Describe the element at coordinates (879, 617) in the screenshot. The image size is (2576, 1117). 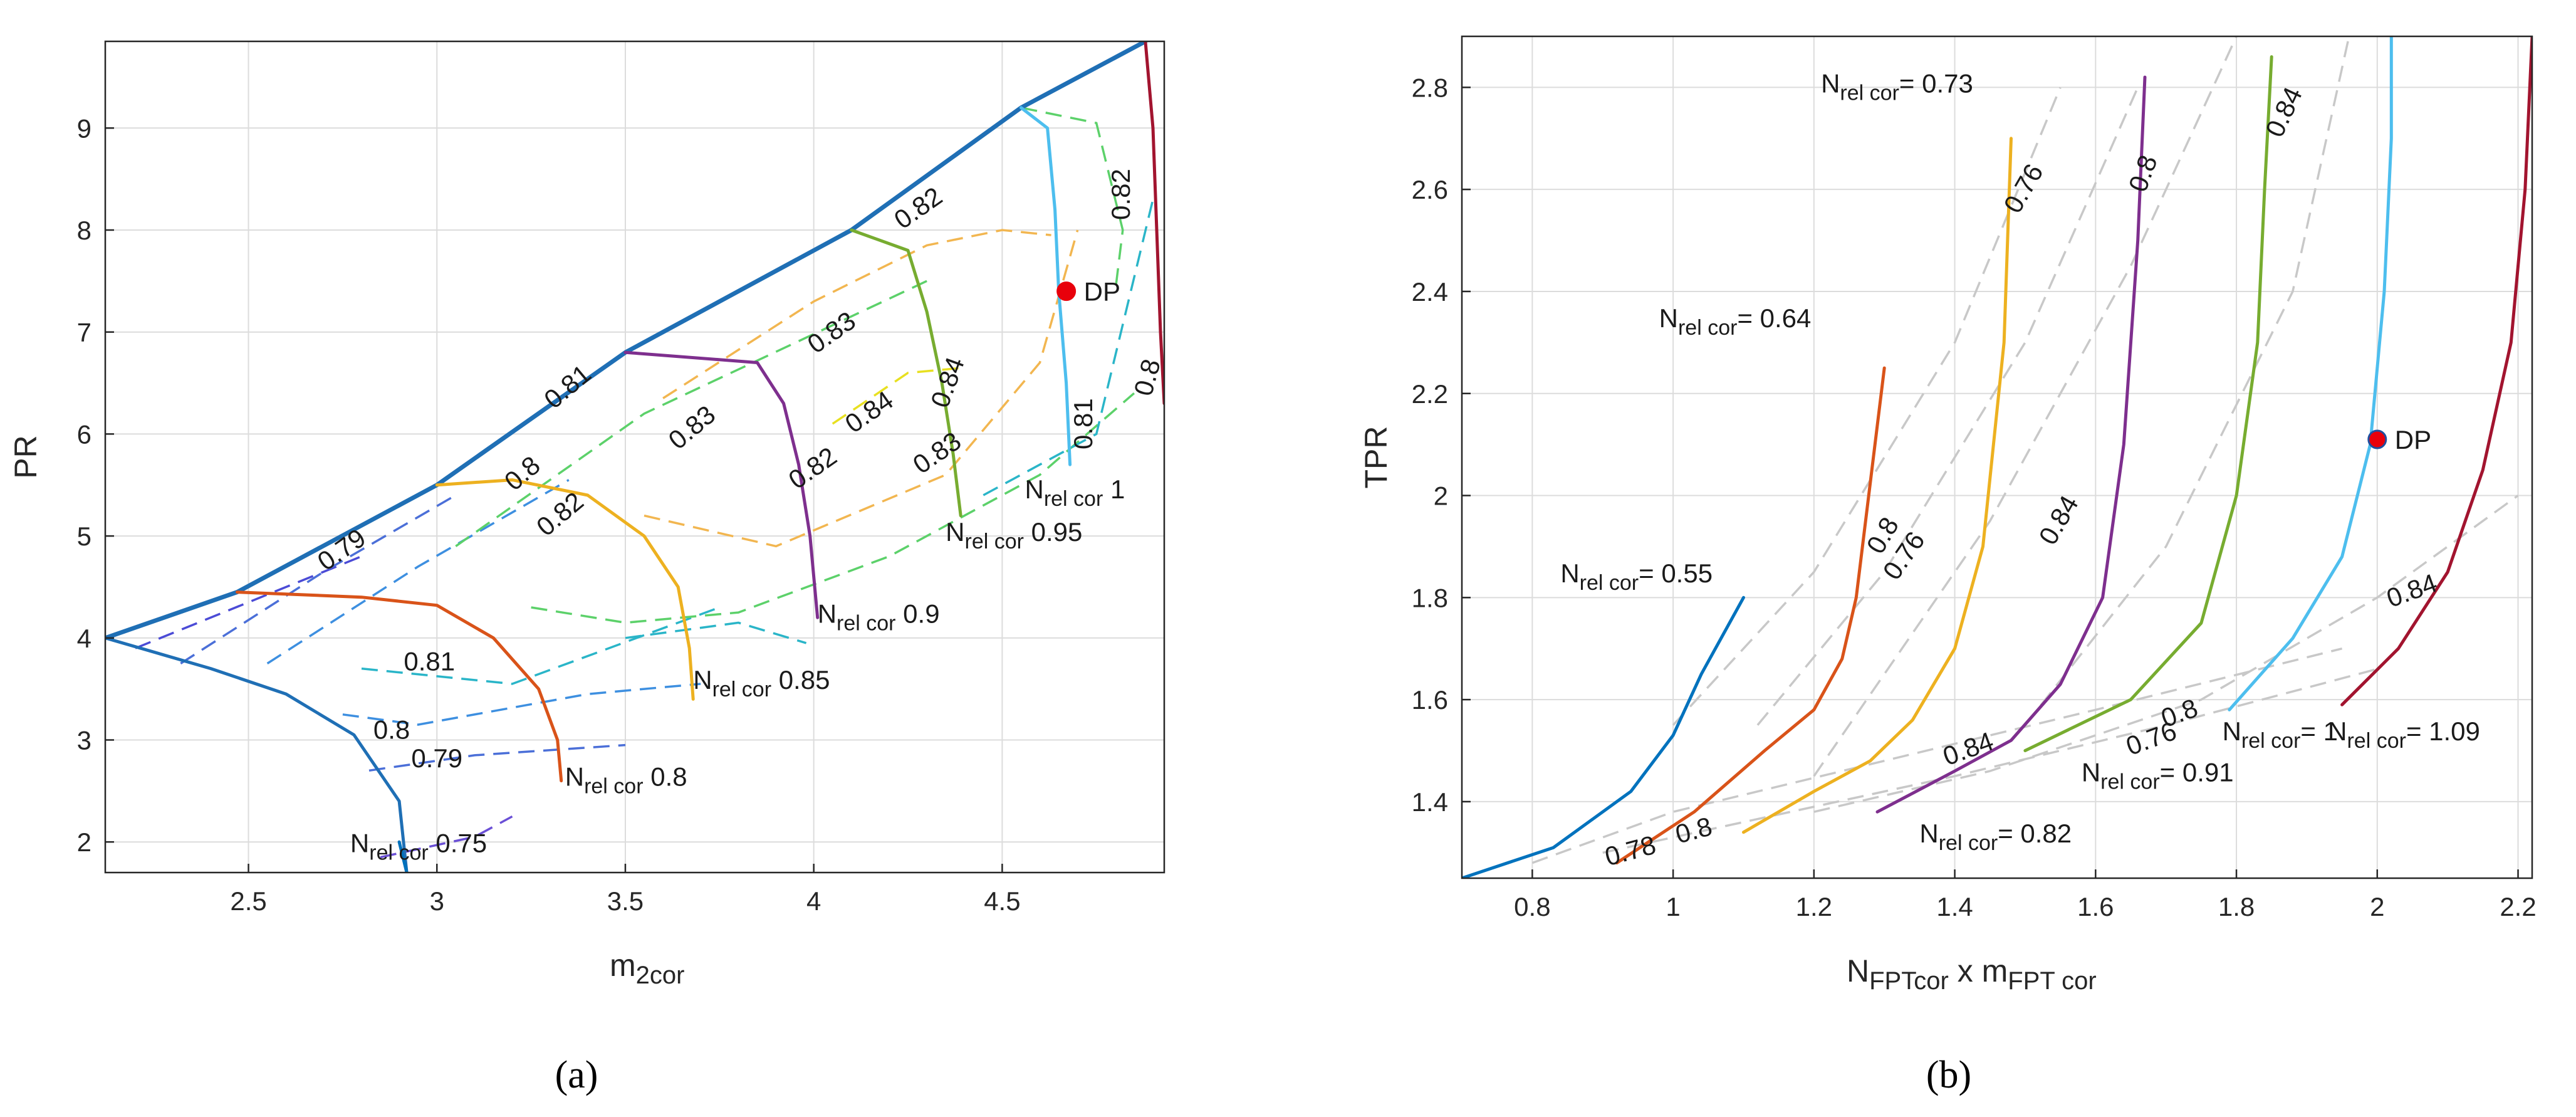
I see `speed-line-label: Nrel cor 0.9` at that location.